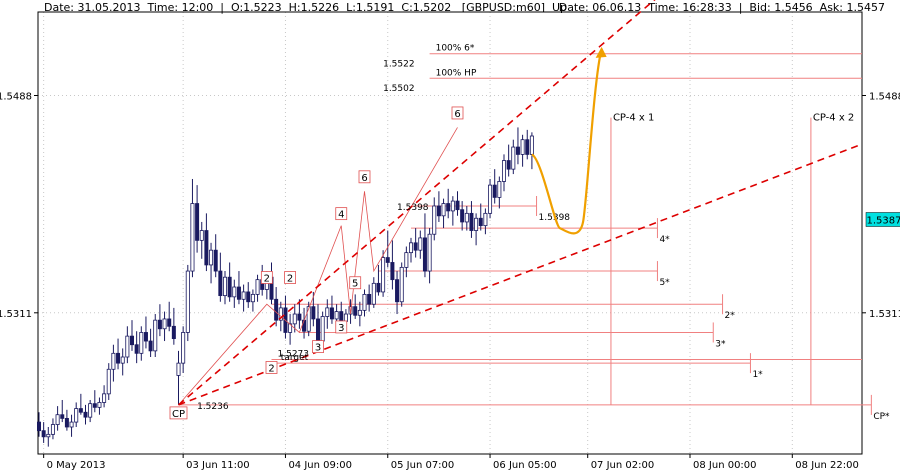 This screenshot has height=474, width=900. What do you see at coordinates (16, 314) in the screenshot?
I see `y-tick-label-left: 1.5311` at bounding box center [16, 314].